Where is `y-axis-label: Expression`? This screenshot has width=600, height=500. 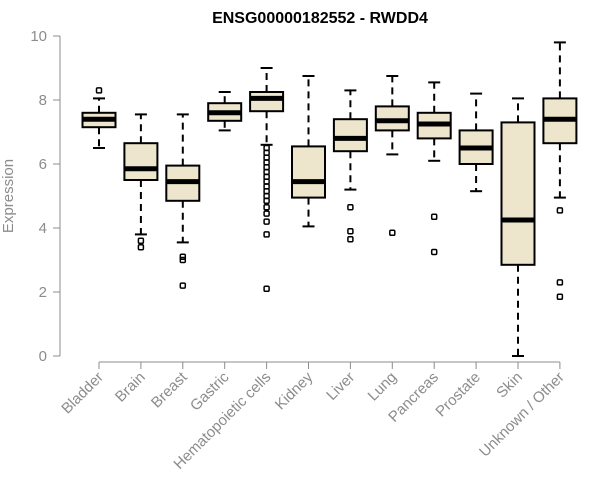
y-axis-label: Expression is located at coordinates (8, 196).